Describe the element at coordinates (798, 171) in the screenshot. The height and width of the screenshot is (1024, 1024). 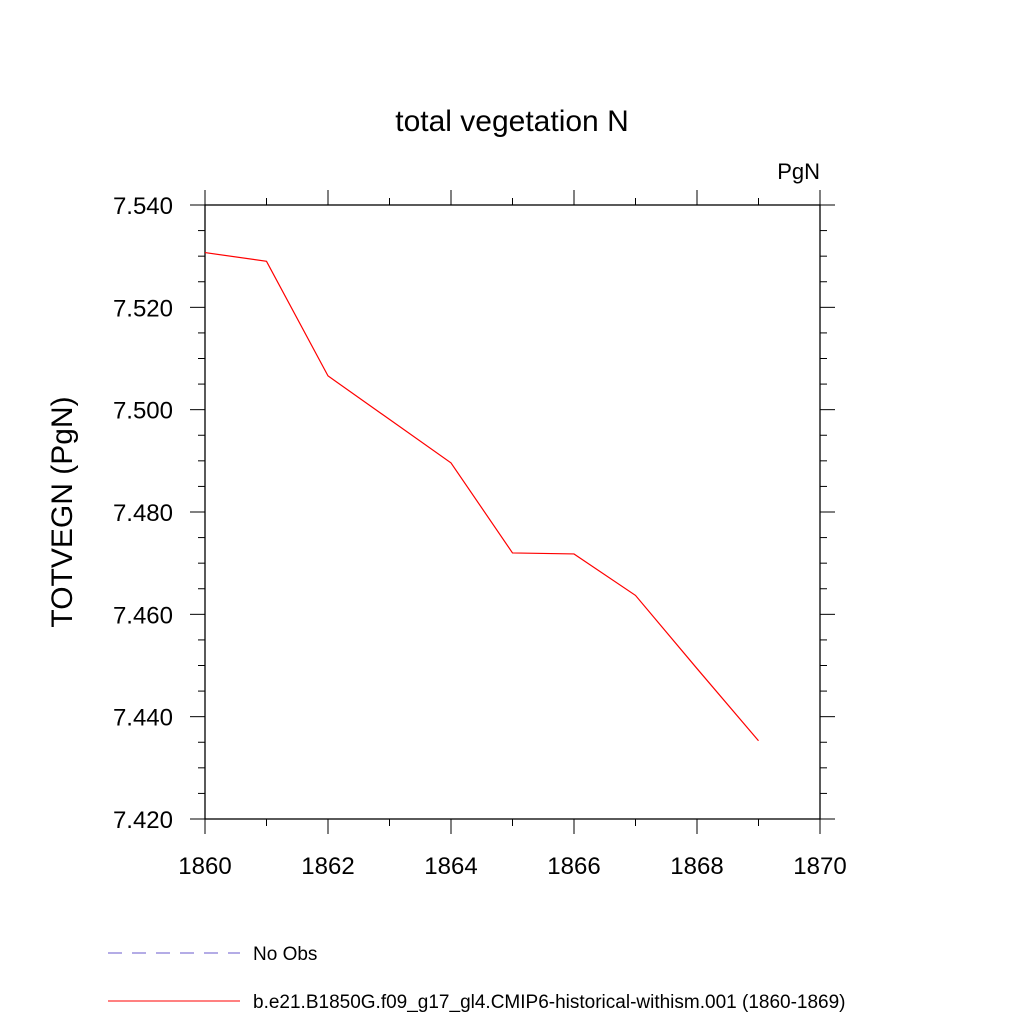
I see `units-label: PgN` at that location.